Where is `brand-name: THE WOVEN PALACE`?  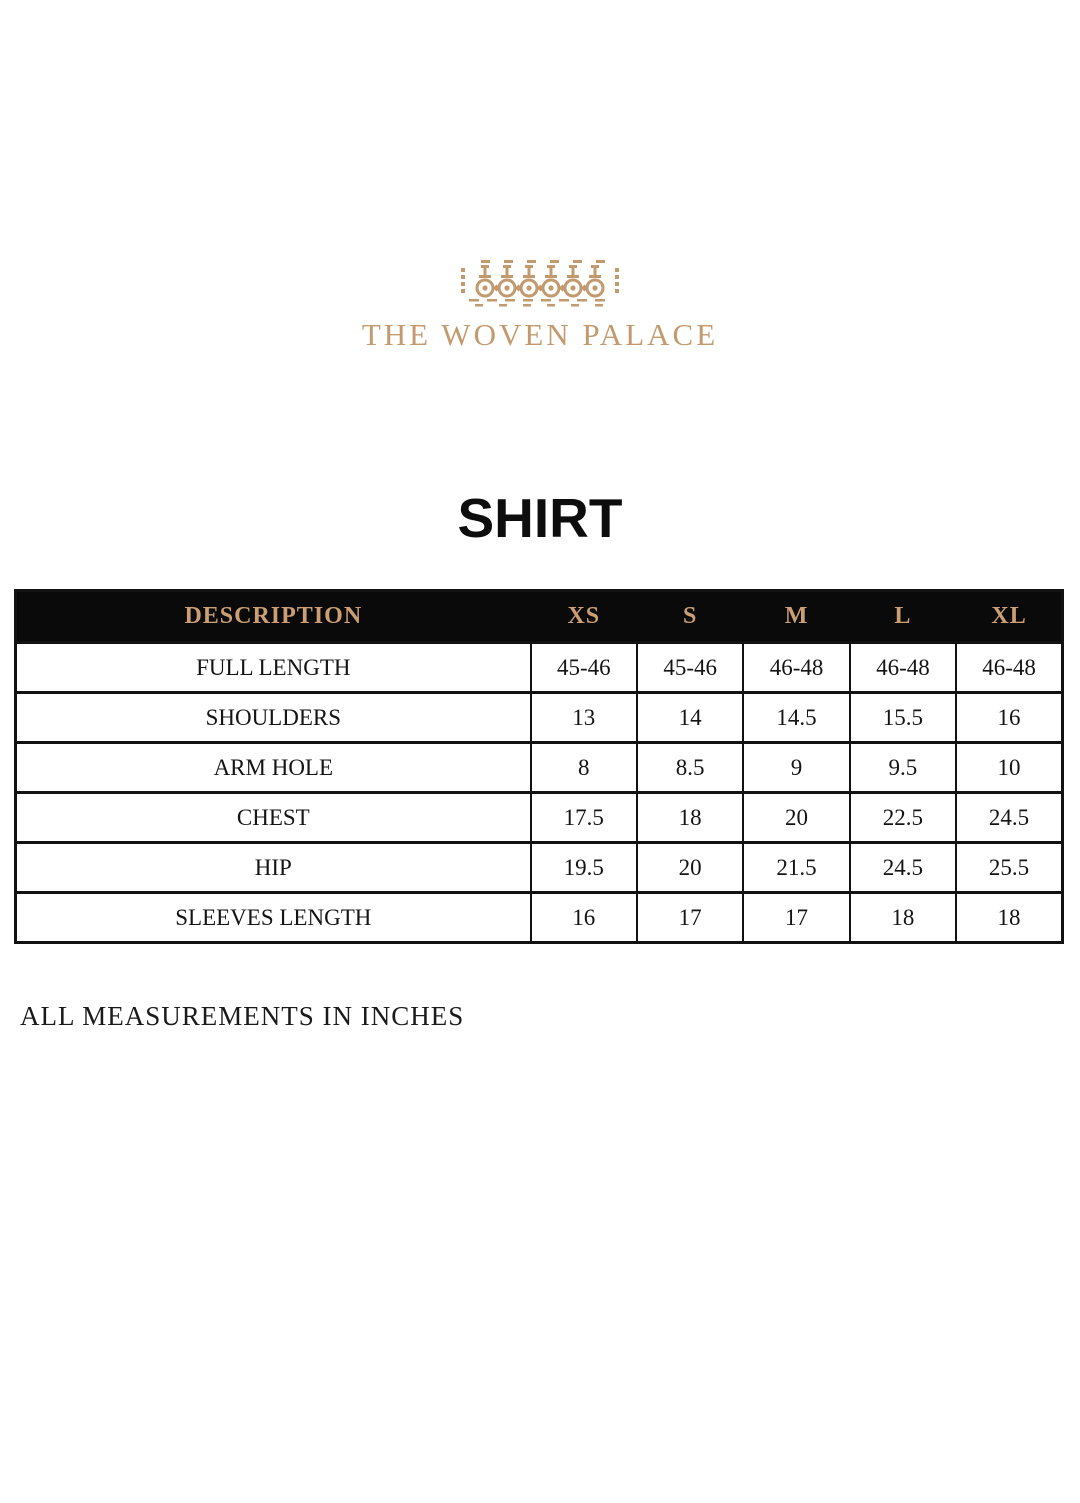
brand-name: THE WOVEN PALACE is located at coordinates (540, 334).